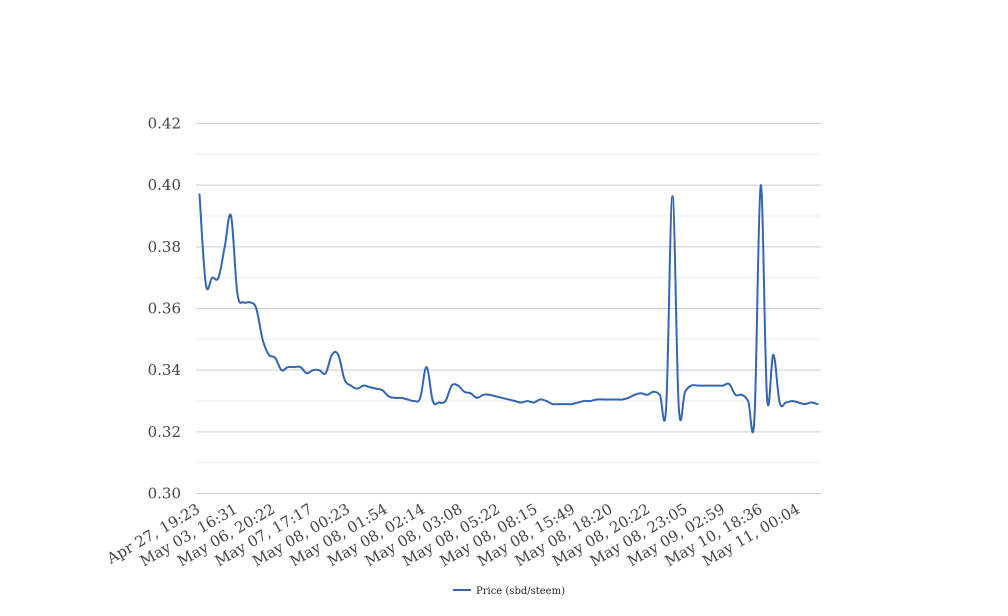 This screenshot has width=1008, height=616. Describe the element at coordinates (164, 494) in the screenshot. I see `y-tick-label: 0.30` at that location.